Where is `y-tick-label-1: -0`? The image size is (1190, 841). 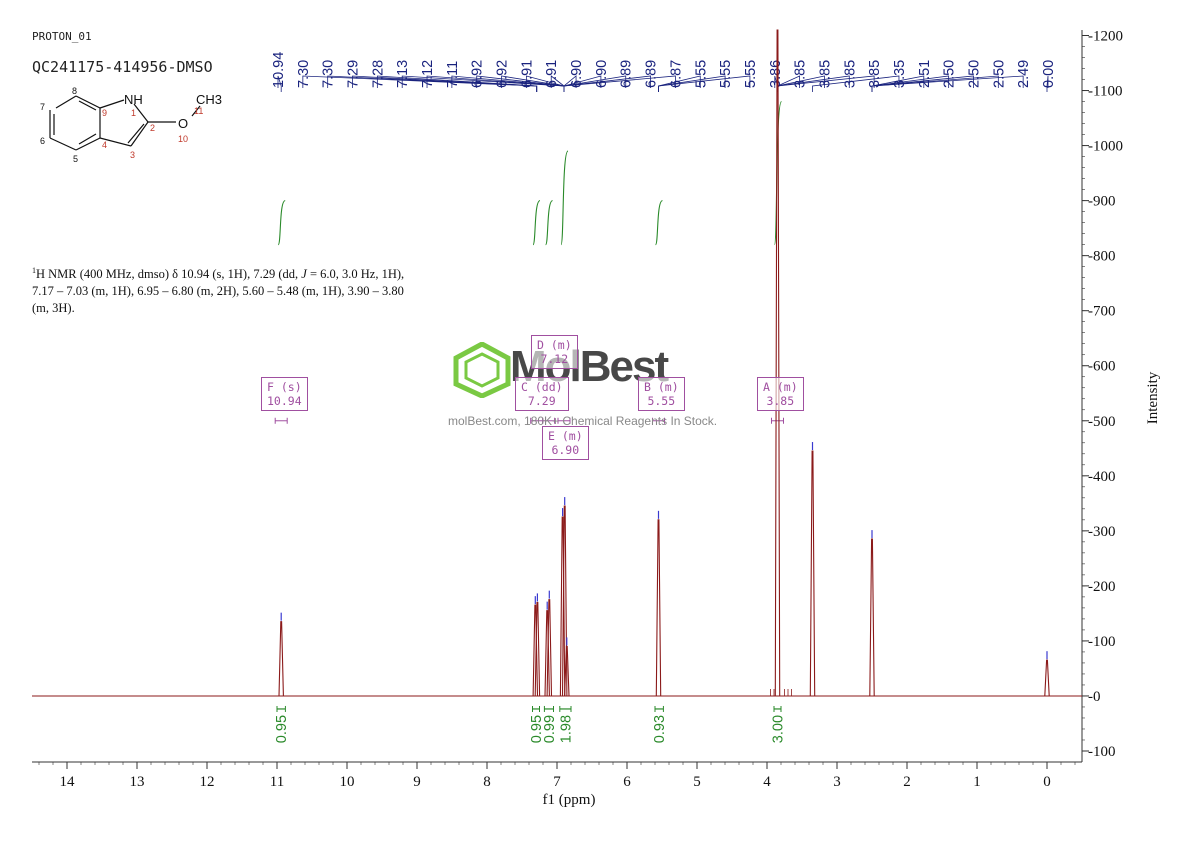 y-tick-label-1: -0 is located at coordinates (1094, 697).